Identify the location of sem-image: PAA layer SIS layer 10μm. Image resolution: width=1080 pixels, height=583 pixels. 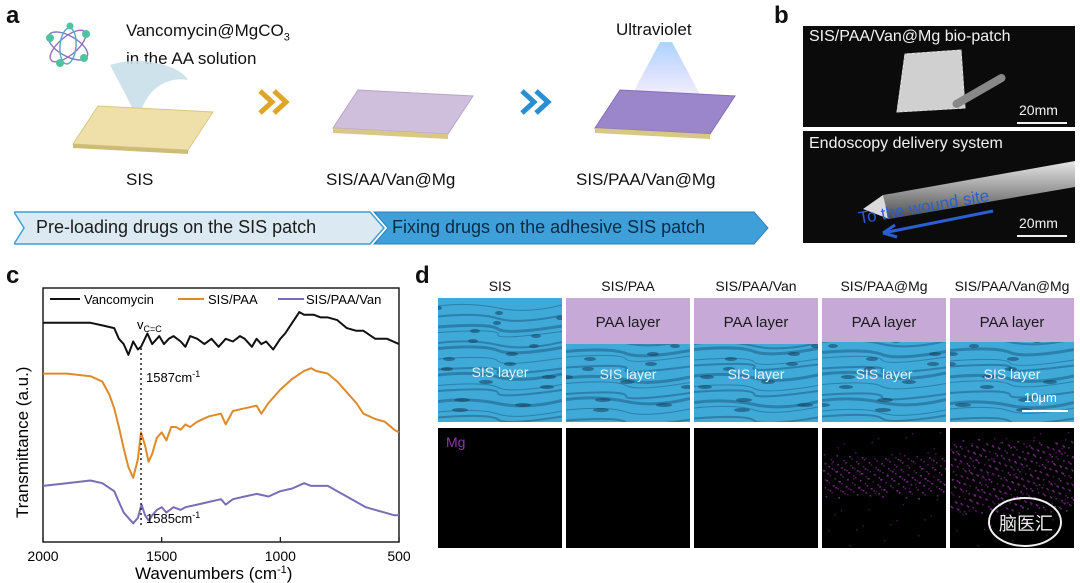
(1012, 360).